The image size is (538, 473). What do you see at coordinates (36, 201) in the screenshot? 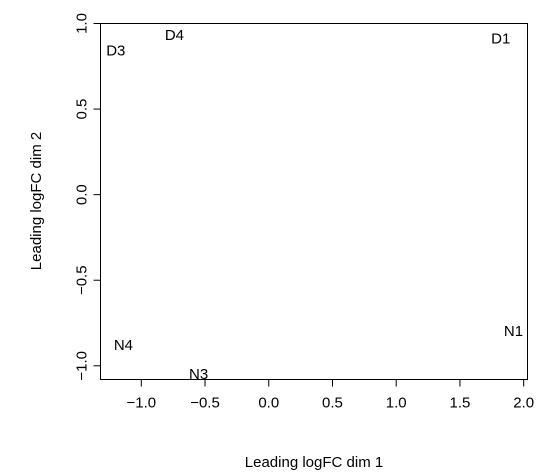
I see `y-axis-label: Leading logFC dim 2` at bounding box center [36, 201].